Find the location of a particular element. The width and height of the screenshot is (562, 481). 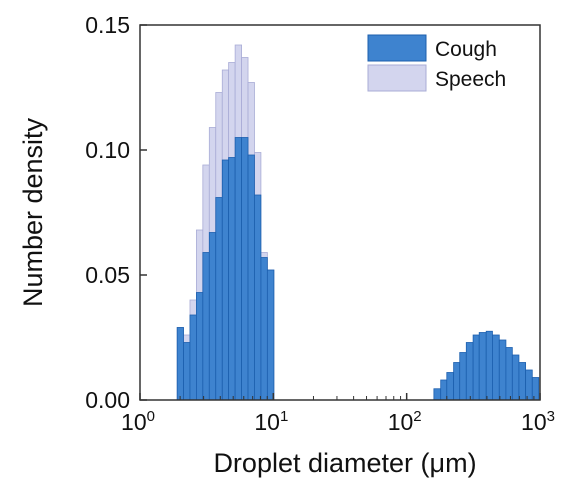

x-tick-label-0: 10⁰ is located at coordinates (138, 421).